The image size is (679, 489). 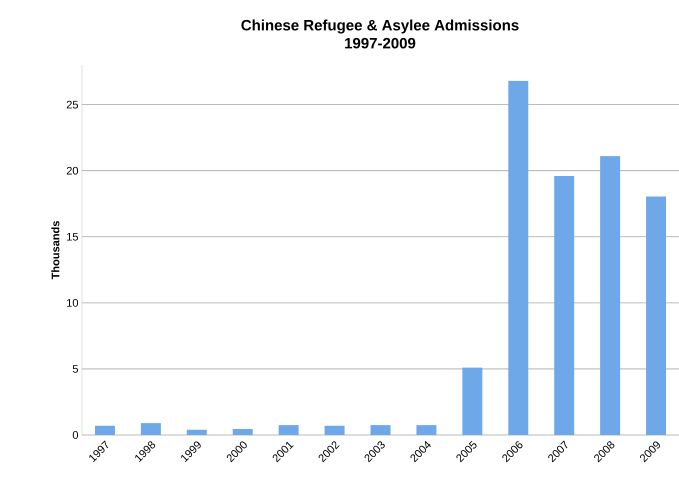 What do you see at coordinates (75, 369) in the screenshot?
I see `y-tick-label: 5` at bounding box center [75, 369].